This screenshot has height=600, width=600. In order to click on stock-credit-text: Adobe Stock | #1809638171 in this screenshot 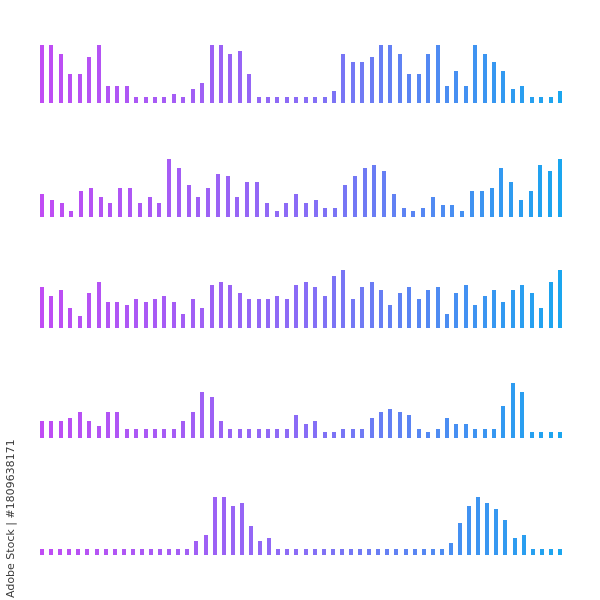, I will do `click(10, 518)`.